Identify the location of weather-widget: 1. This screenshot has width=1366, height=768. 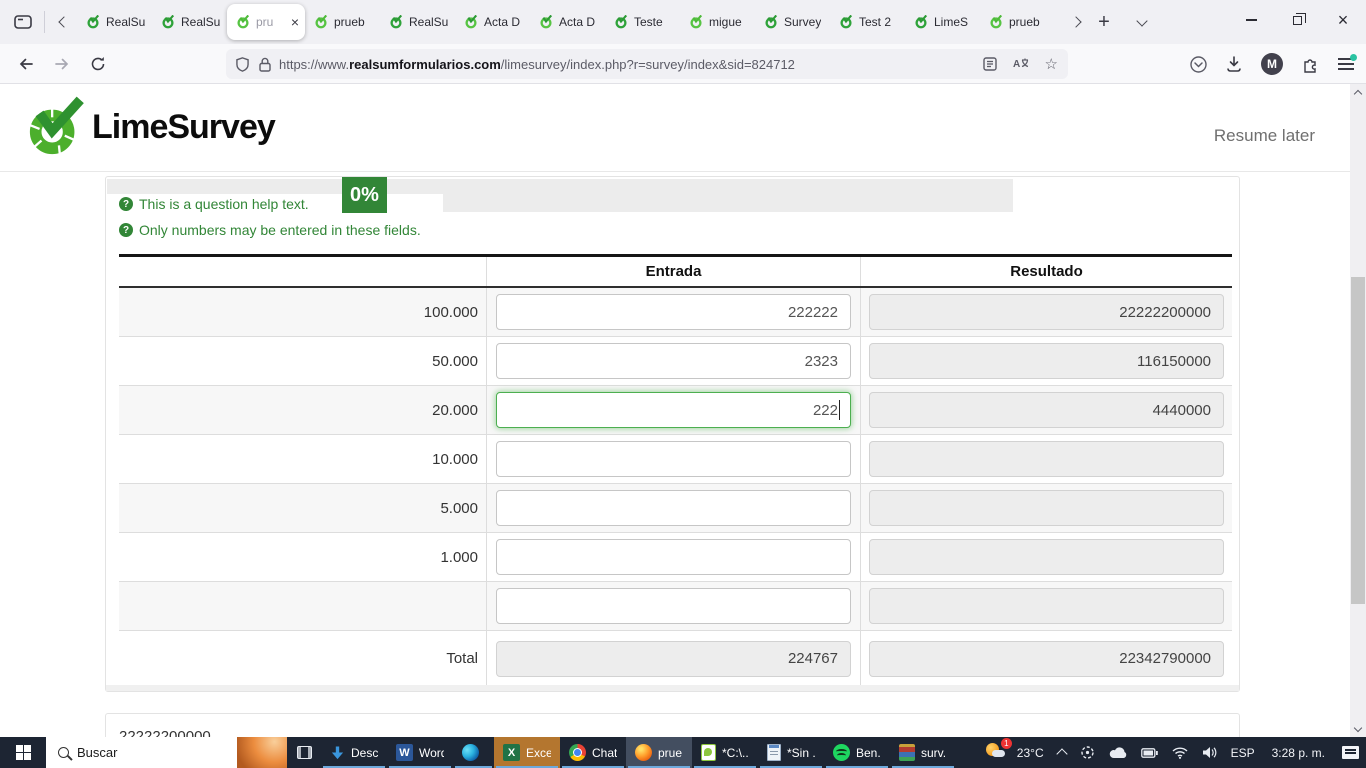
(998, 752).